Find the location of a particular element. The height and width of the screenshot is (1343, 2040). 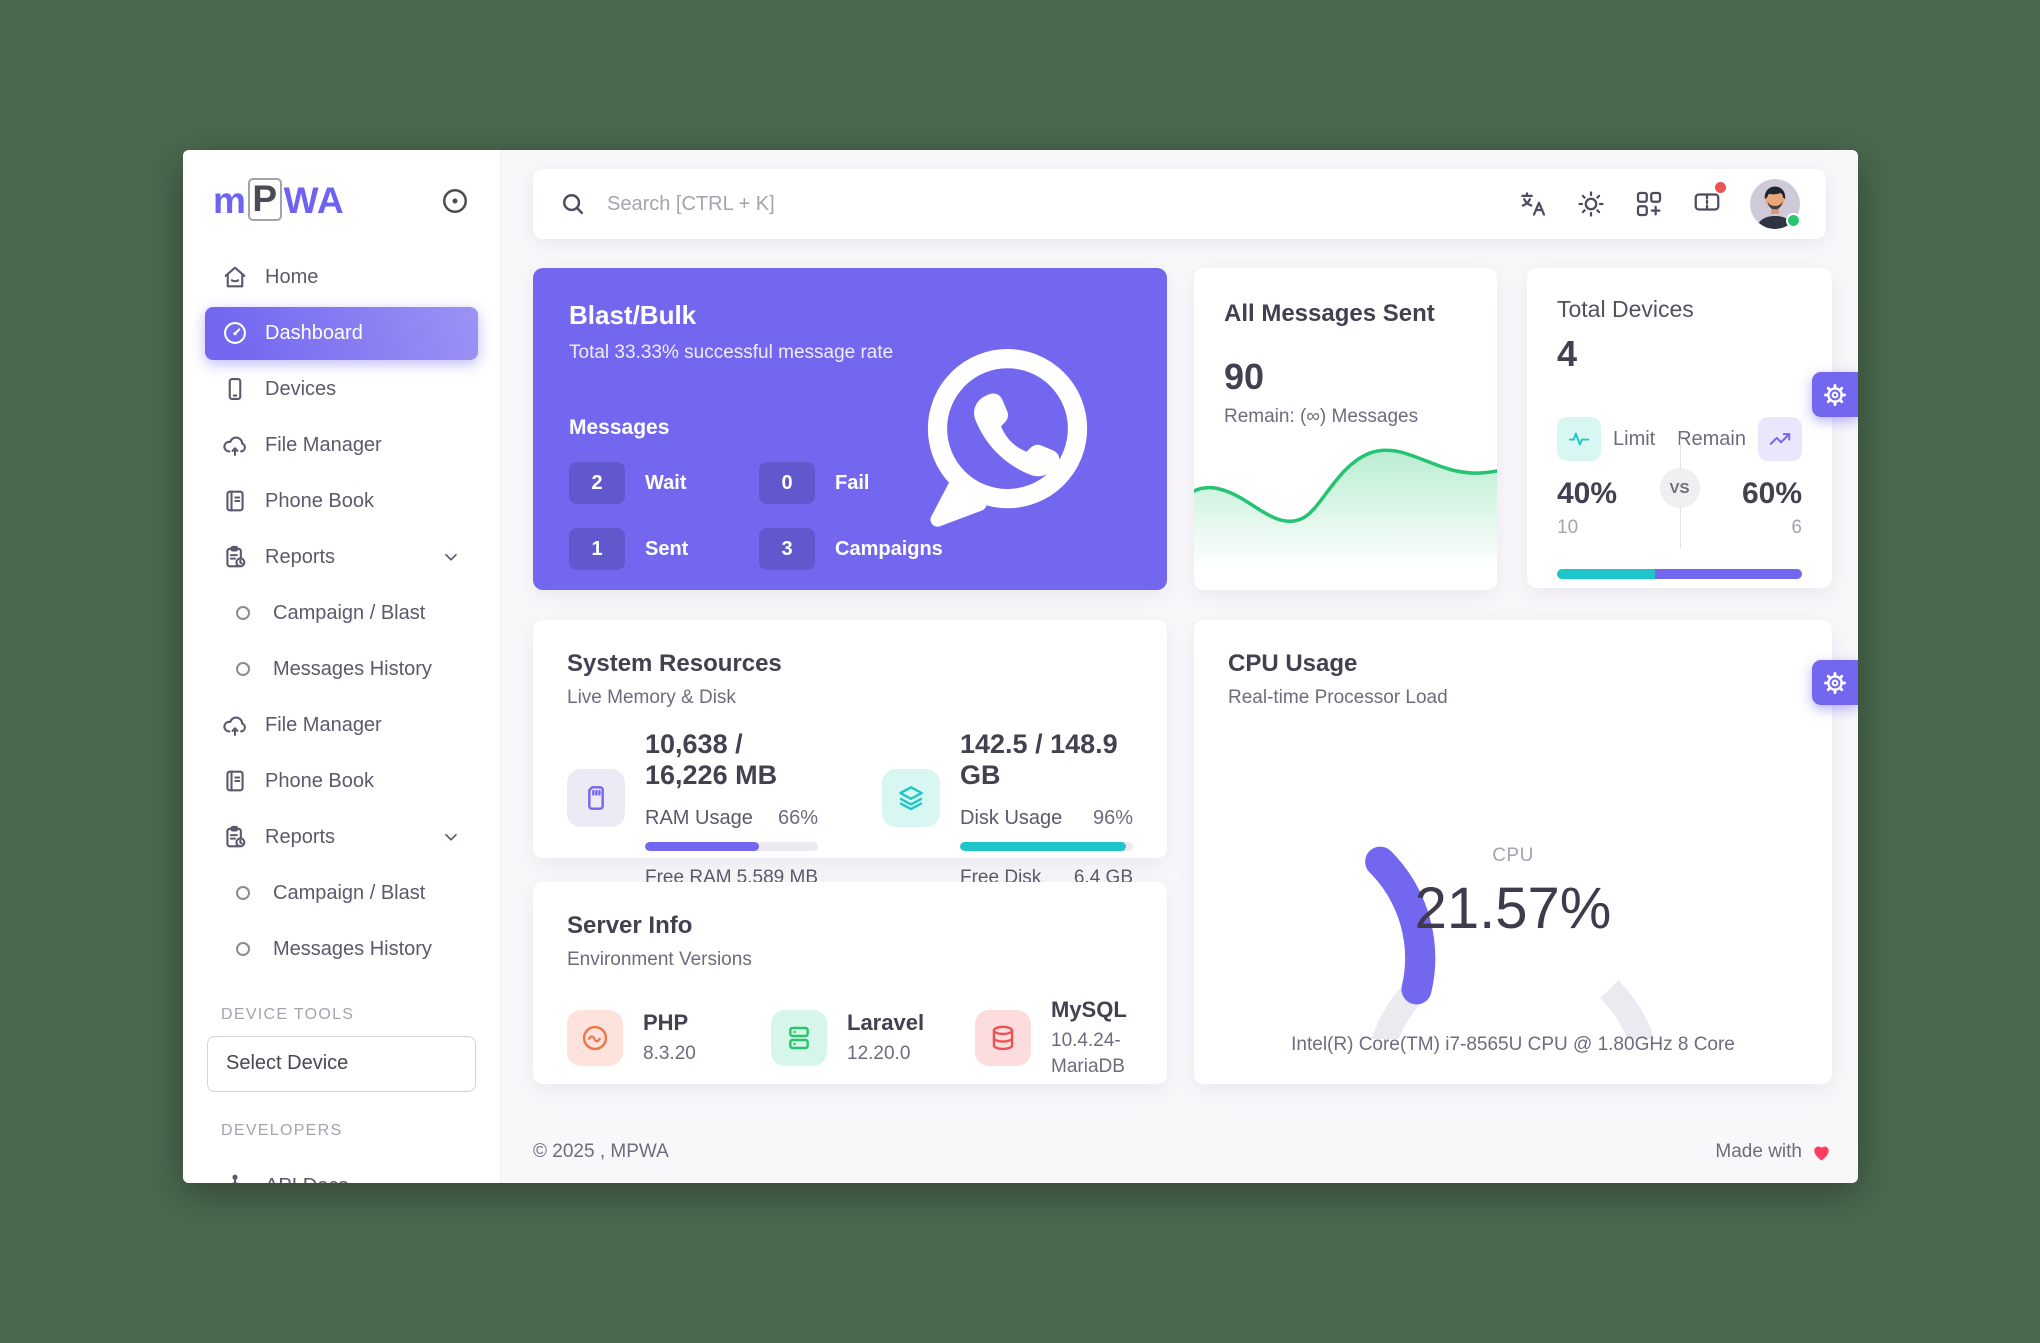

messages-remain-label: Remain: (∞) Messages is located at coordinates (1321, 416).